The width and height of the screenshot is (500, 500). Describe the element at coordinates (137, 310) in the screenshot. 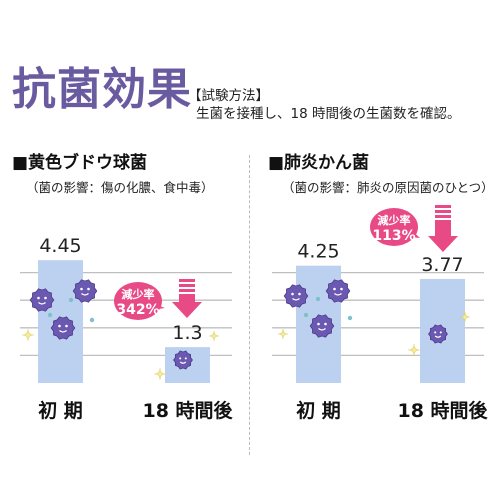

I see `reduction-value: 342%` at that location.